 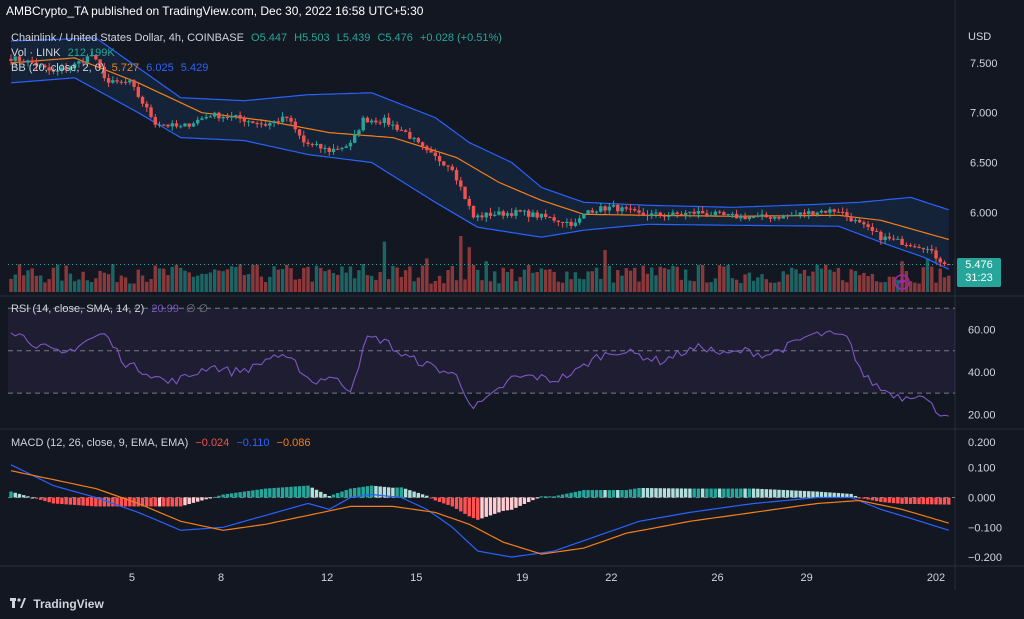 What do you see at coordinates (165, 309) in the screenshot?
I see `rsi-value: 20.99` at bounding box center [165, 309].